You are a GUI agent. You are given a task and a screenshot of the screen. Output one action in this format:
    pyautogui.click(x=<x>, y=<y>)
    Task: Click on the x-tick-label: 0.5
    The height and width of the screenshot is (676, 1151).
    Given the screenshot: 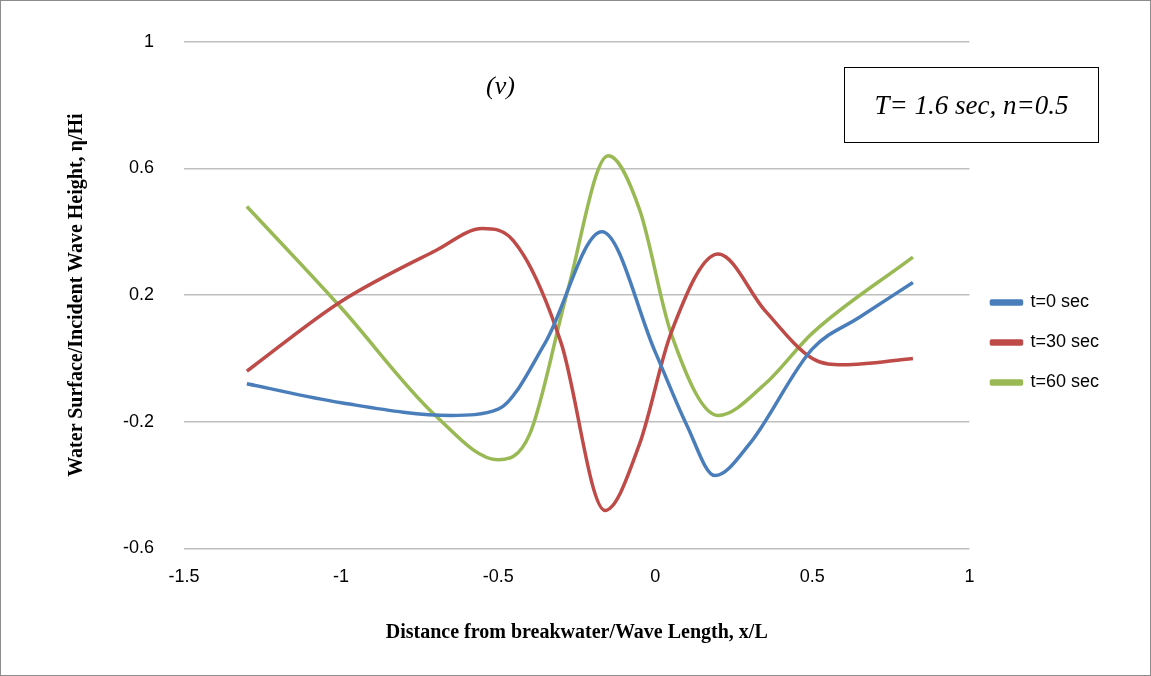 What is the action you would take?
    pyautogui.click(x=812, y=576)
    